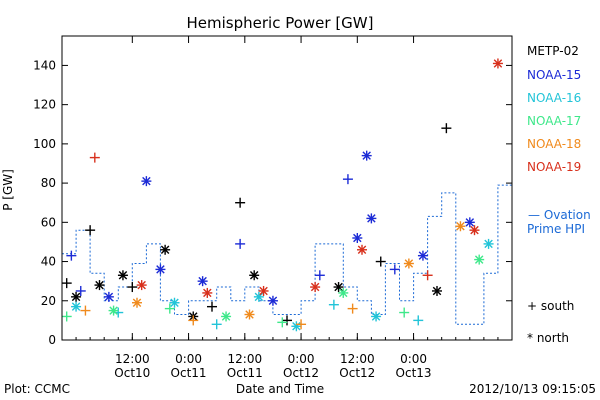 This screenshot has width=600, height=400. Describe the element at coordinates (414, 373) in the screenshot. I see `x-tick-label-date: Oct13` at that location.